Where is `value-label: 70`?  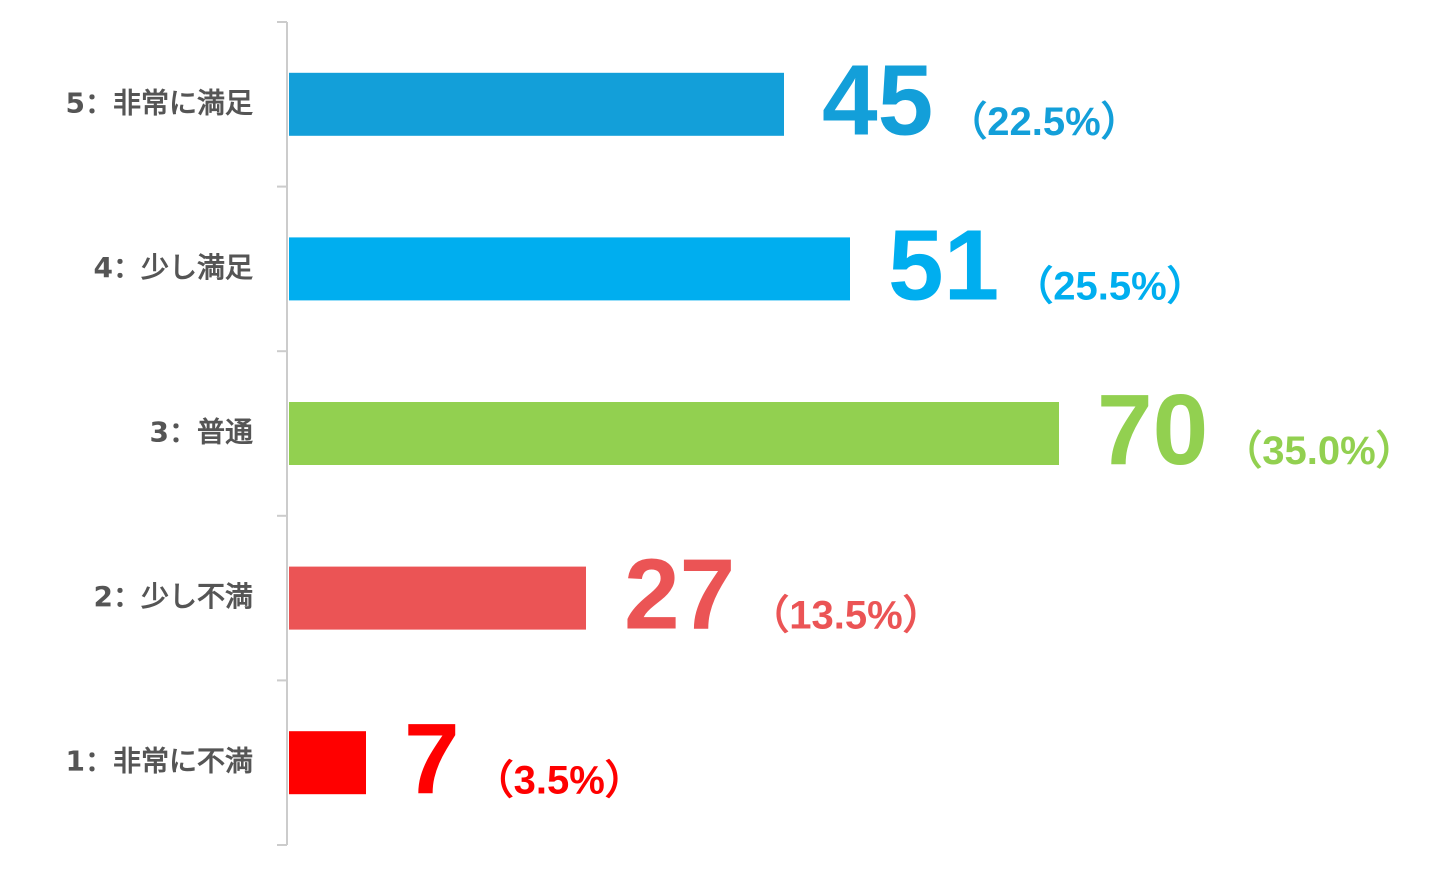
value-label: 70 is located at coordinates (1152, 430).